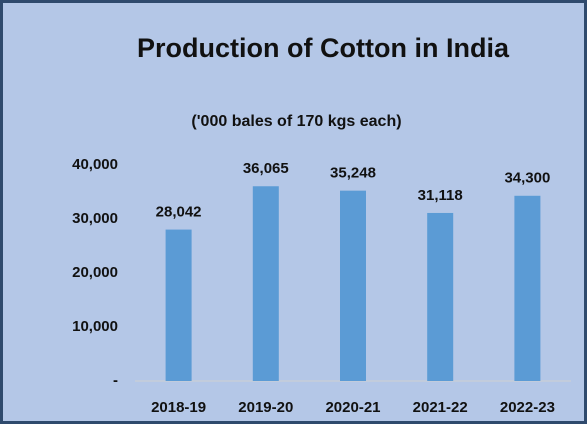 This screenshot has width=587, height=424. What do you see at coordinates (440, 195) in the screenshot?
I see `data-label: 31,118` at bounding box center [440, 195].